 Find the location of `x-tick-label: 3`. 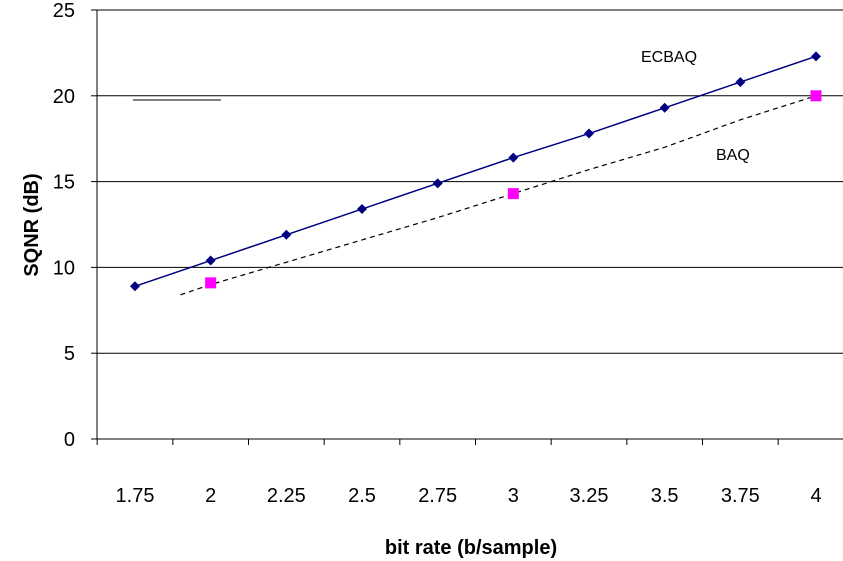

x-tick-label: 3 is located at coordinates (513, 496).